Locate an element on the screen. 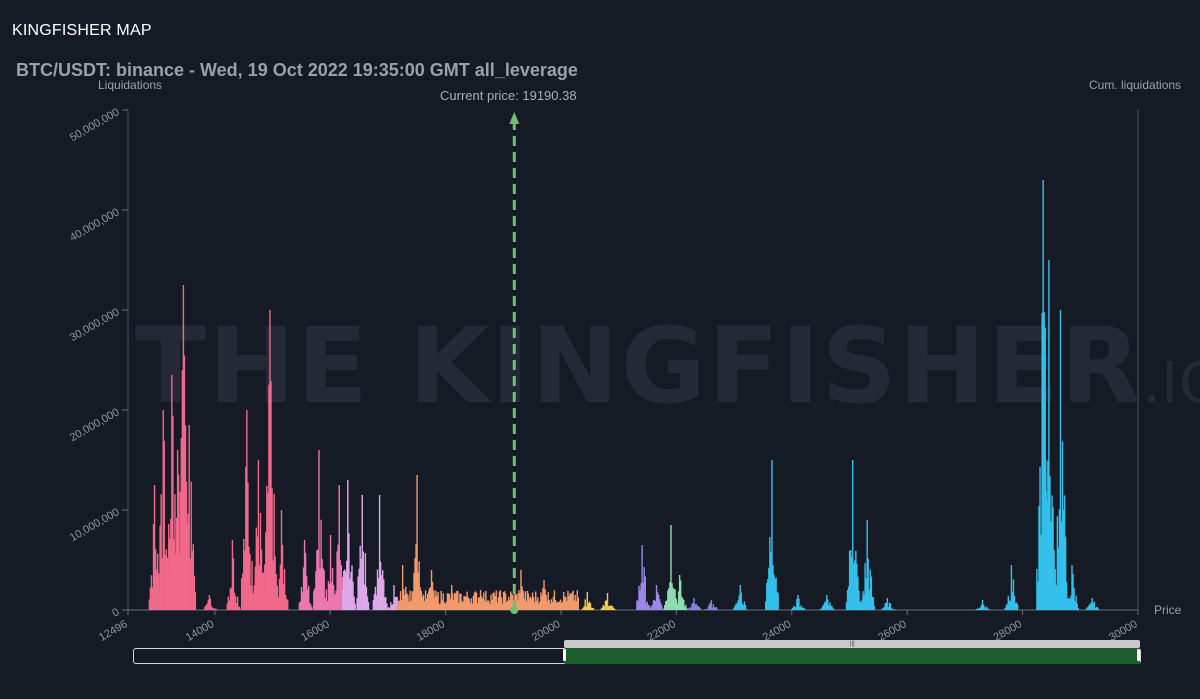  scrollbar-grip-icon: ||| is located at coordinates (852, 644).